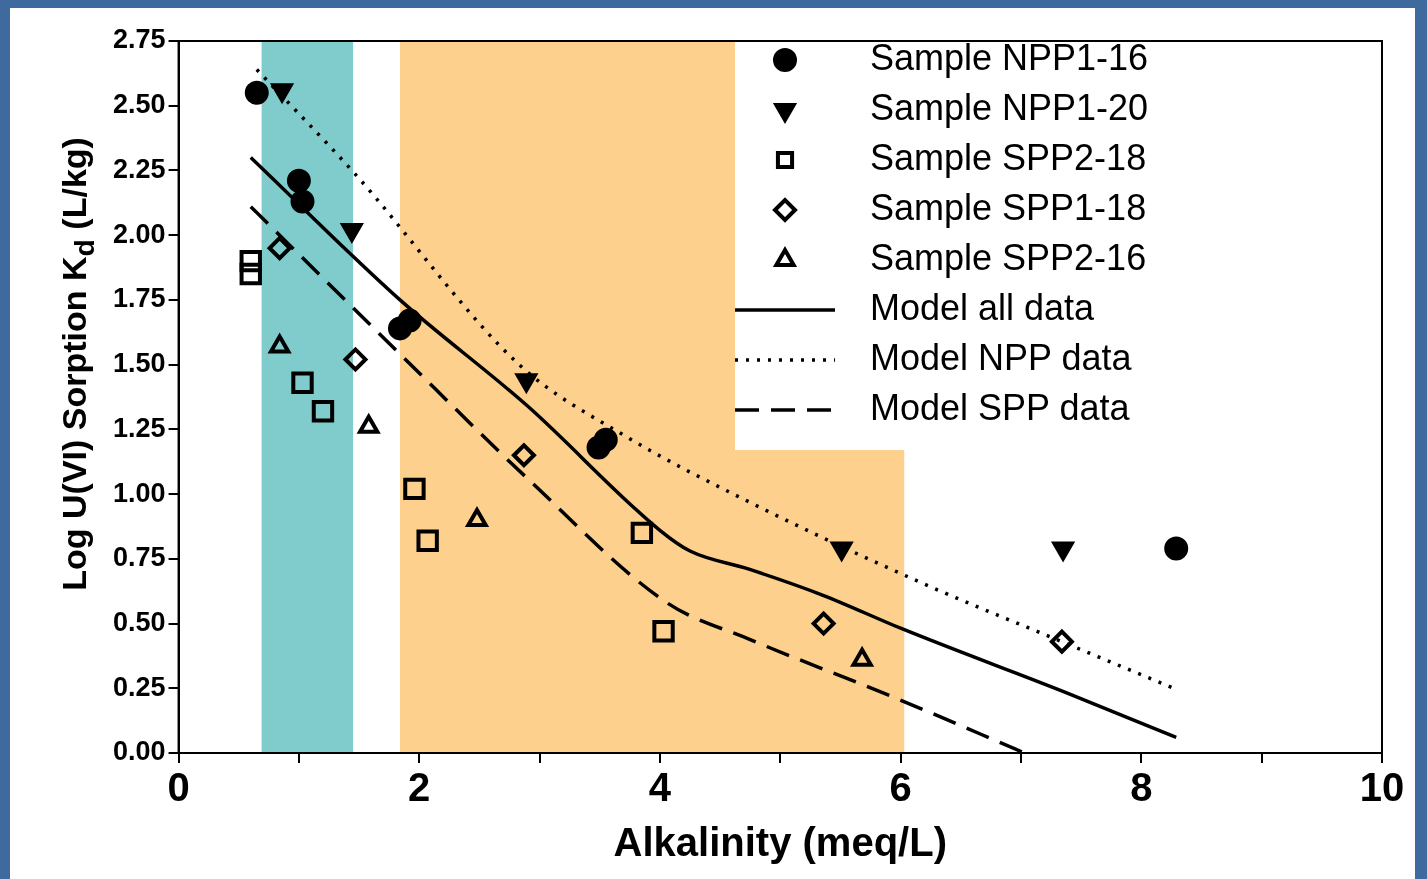 The width and height of the screenshot is (1427, 879). Describe the element at coordinates (900, 787) in the screenshot. I see `x-tick-label: 6` at that location.